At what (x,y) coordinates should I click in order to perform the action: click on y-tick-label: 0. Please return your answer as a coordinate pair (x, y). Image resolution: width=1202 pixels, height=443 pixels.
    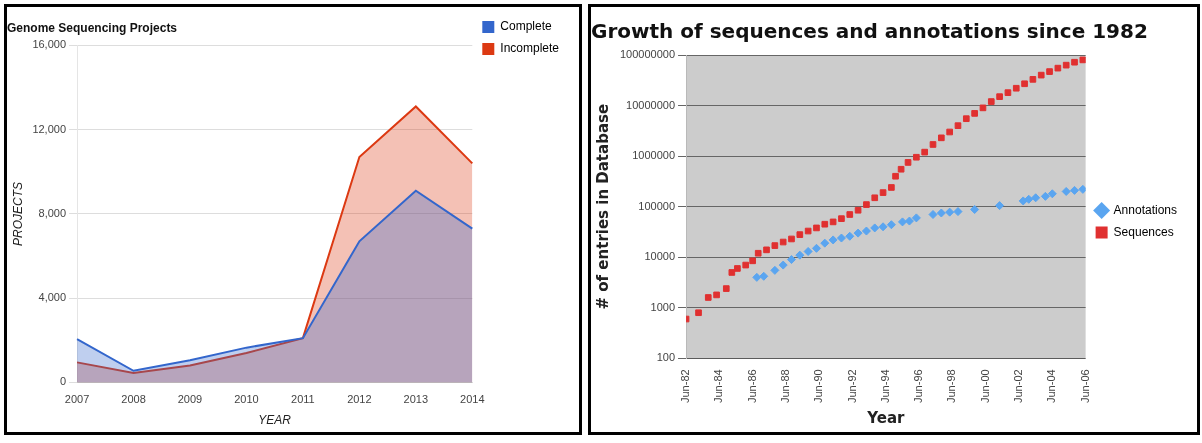
    Looking at the image, I should click on (63, 381).